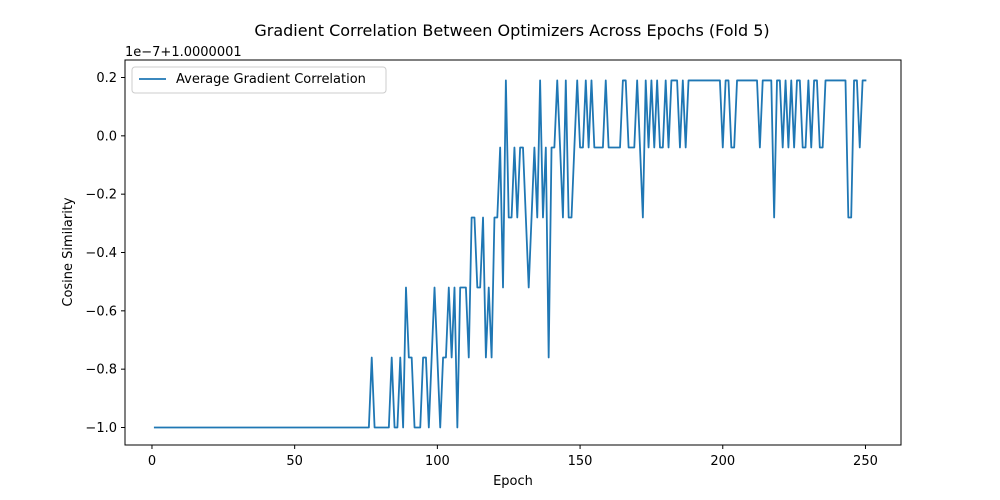 Image resolution: width=1000 pixels, height=500 pixels. What do you see at coordinates (106, 78) in the screenshot?
I see `y-tick-label: 0.2` at bounding box center [106, 78].